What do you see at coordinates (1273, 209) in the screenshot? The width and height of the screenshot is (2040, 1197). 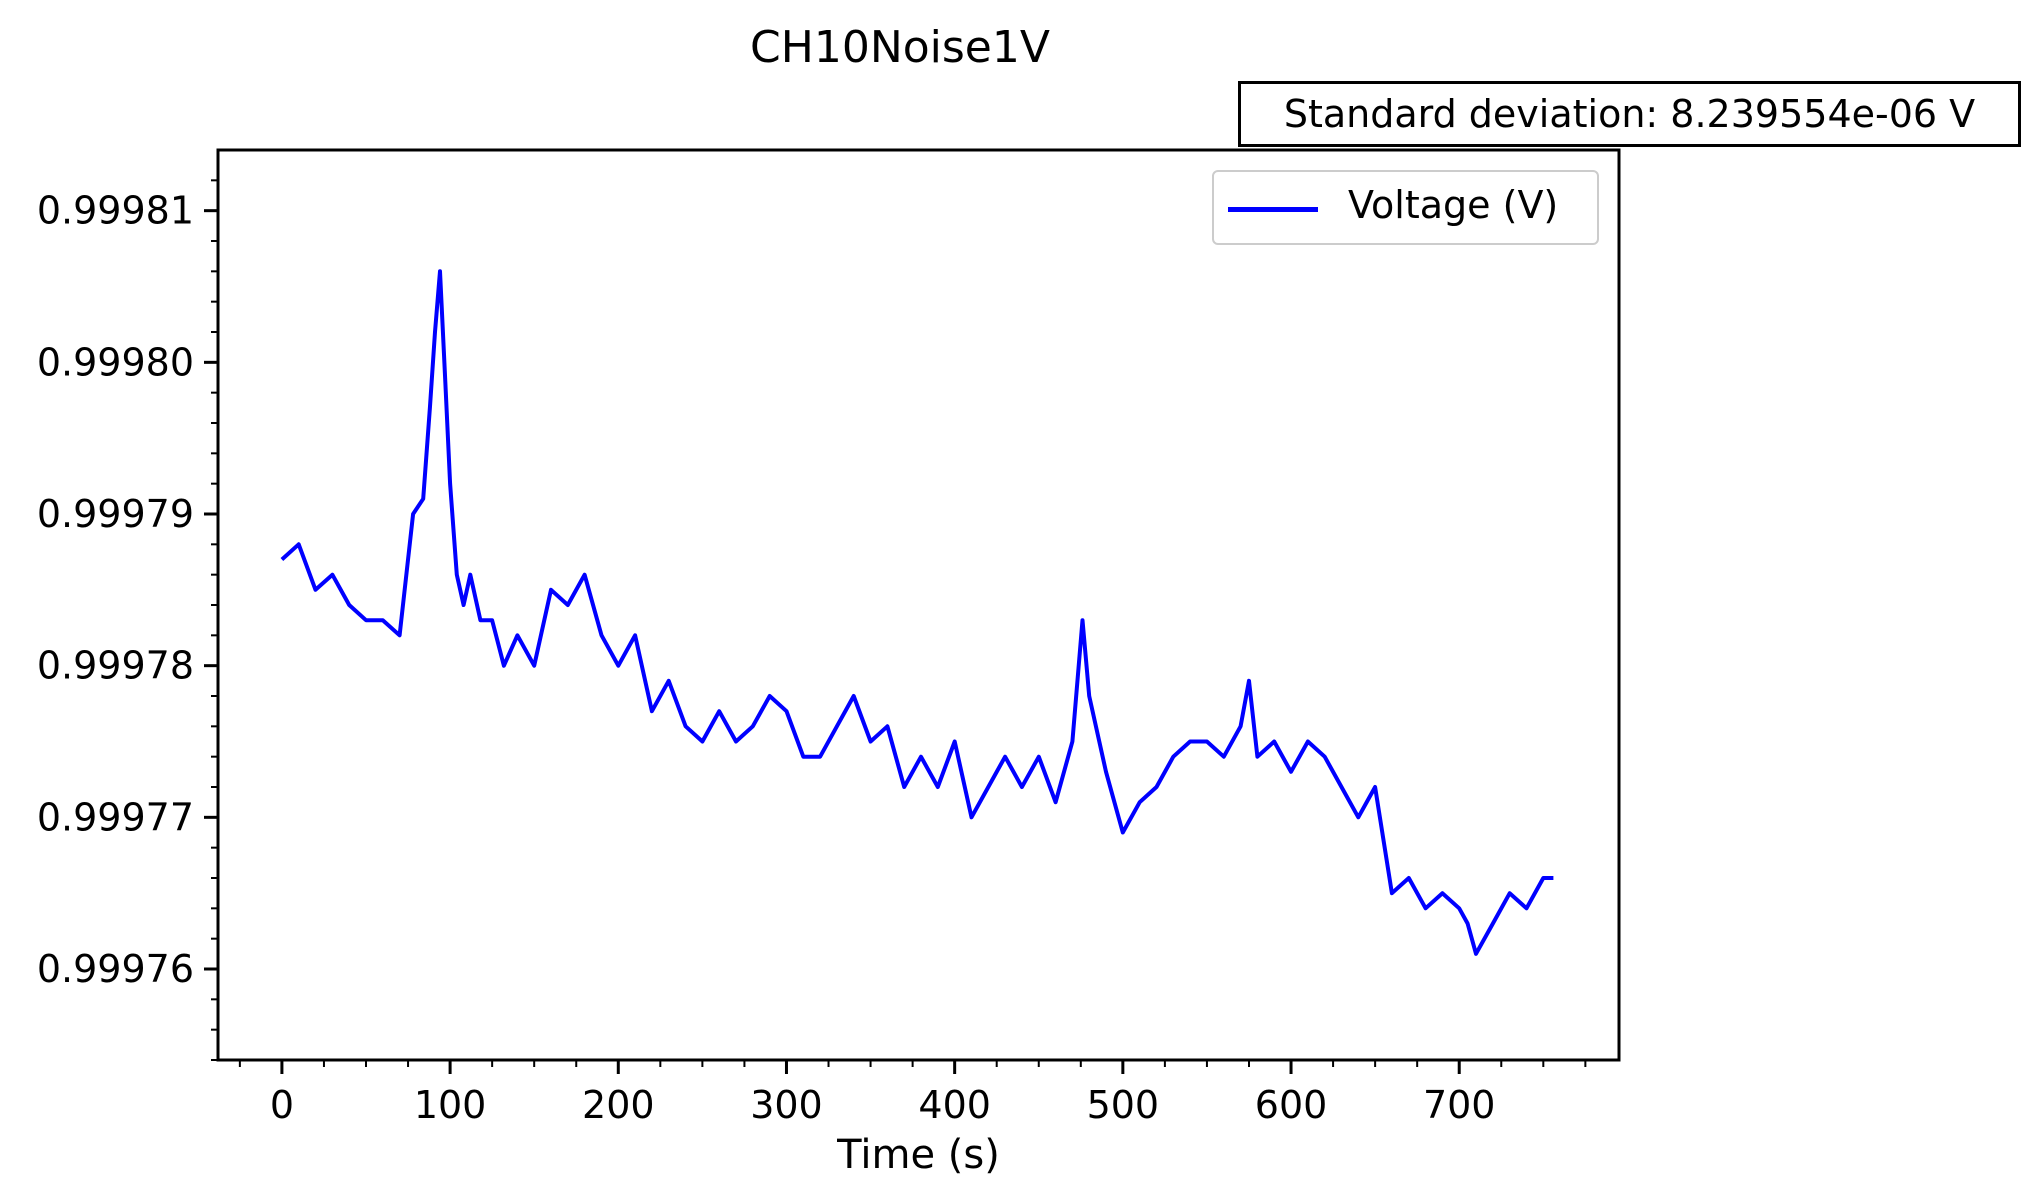 I see `legend-swatch-voltage` at bounding box center [1273, 209].